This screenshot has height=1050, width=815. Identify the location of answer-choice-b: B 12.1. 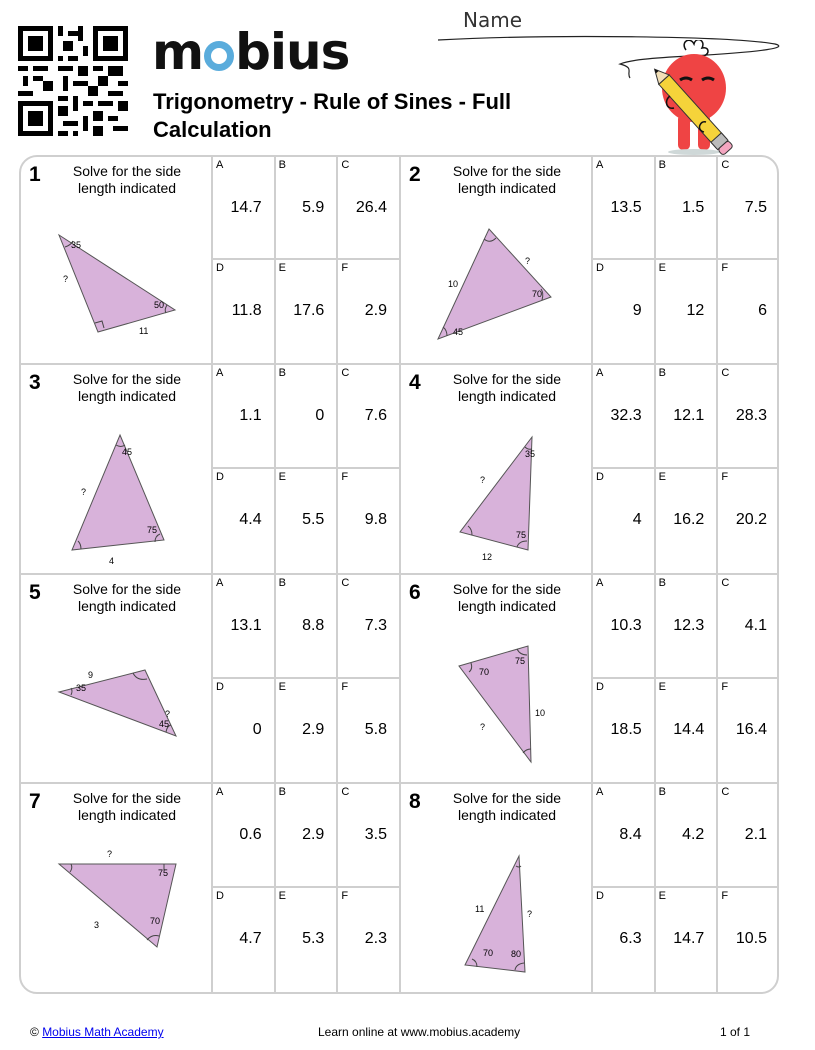
(685, 417).